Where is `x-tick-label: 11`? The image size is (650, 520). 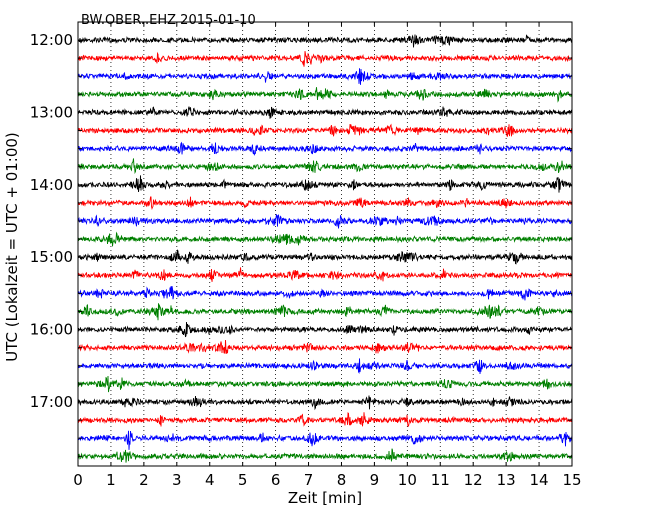
x-tick-label: 11 is located at coordinates (440, 480).